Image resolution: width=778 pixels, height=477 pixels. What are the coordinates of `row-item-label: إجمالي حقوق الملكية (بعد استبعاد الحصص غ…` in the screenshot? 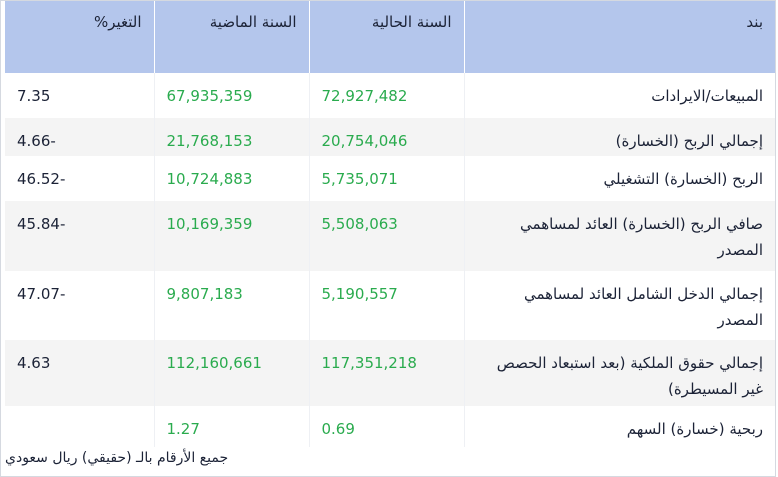 It's located at (619, 373).